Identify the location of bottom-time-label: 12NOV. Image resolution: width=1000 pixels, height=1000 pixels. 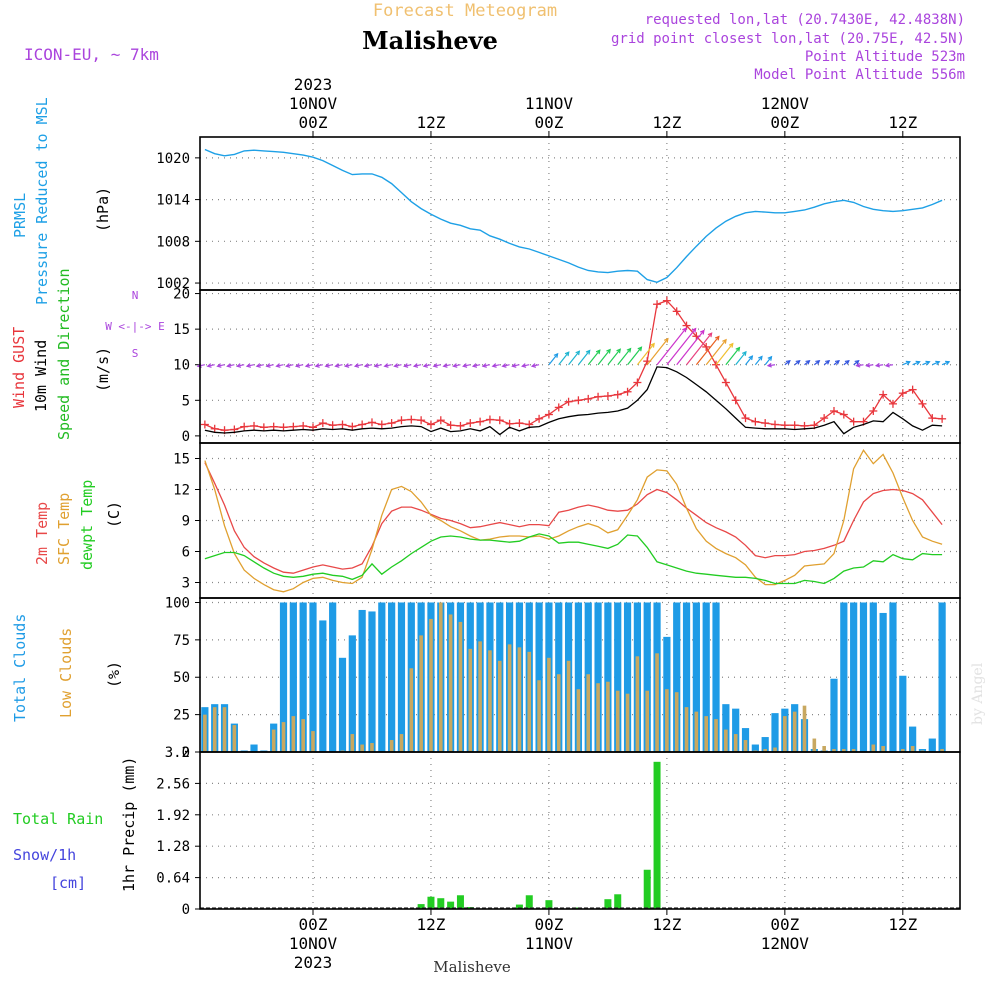
(785, 943).